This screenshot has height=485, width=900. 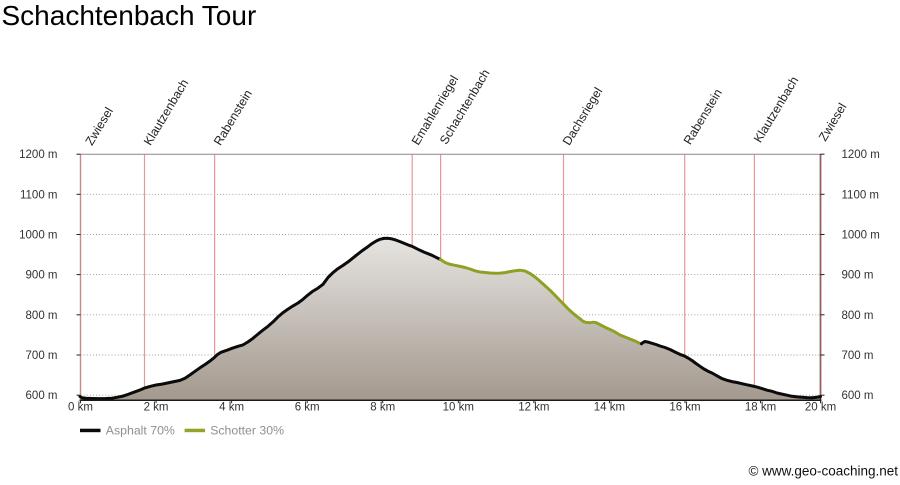 I want to click on svg-text: 18 km, so click(x=760, y=407).